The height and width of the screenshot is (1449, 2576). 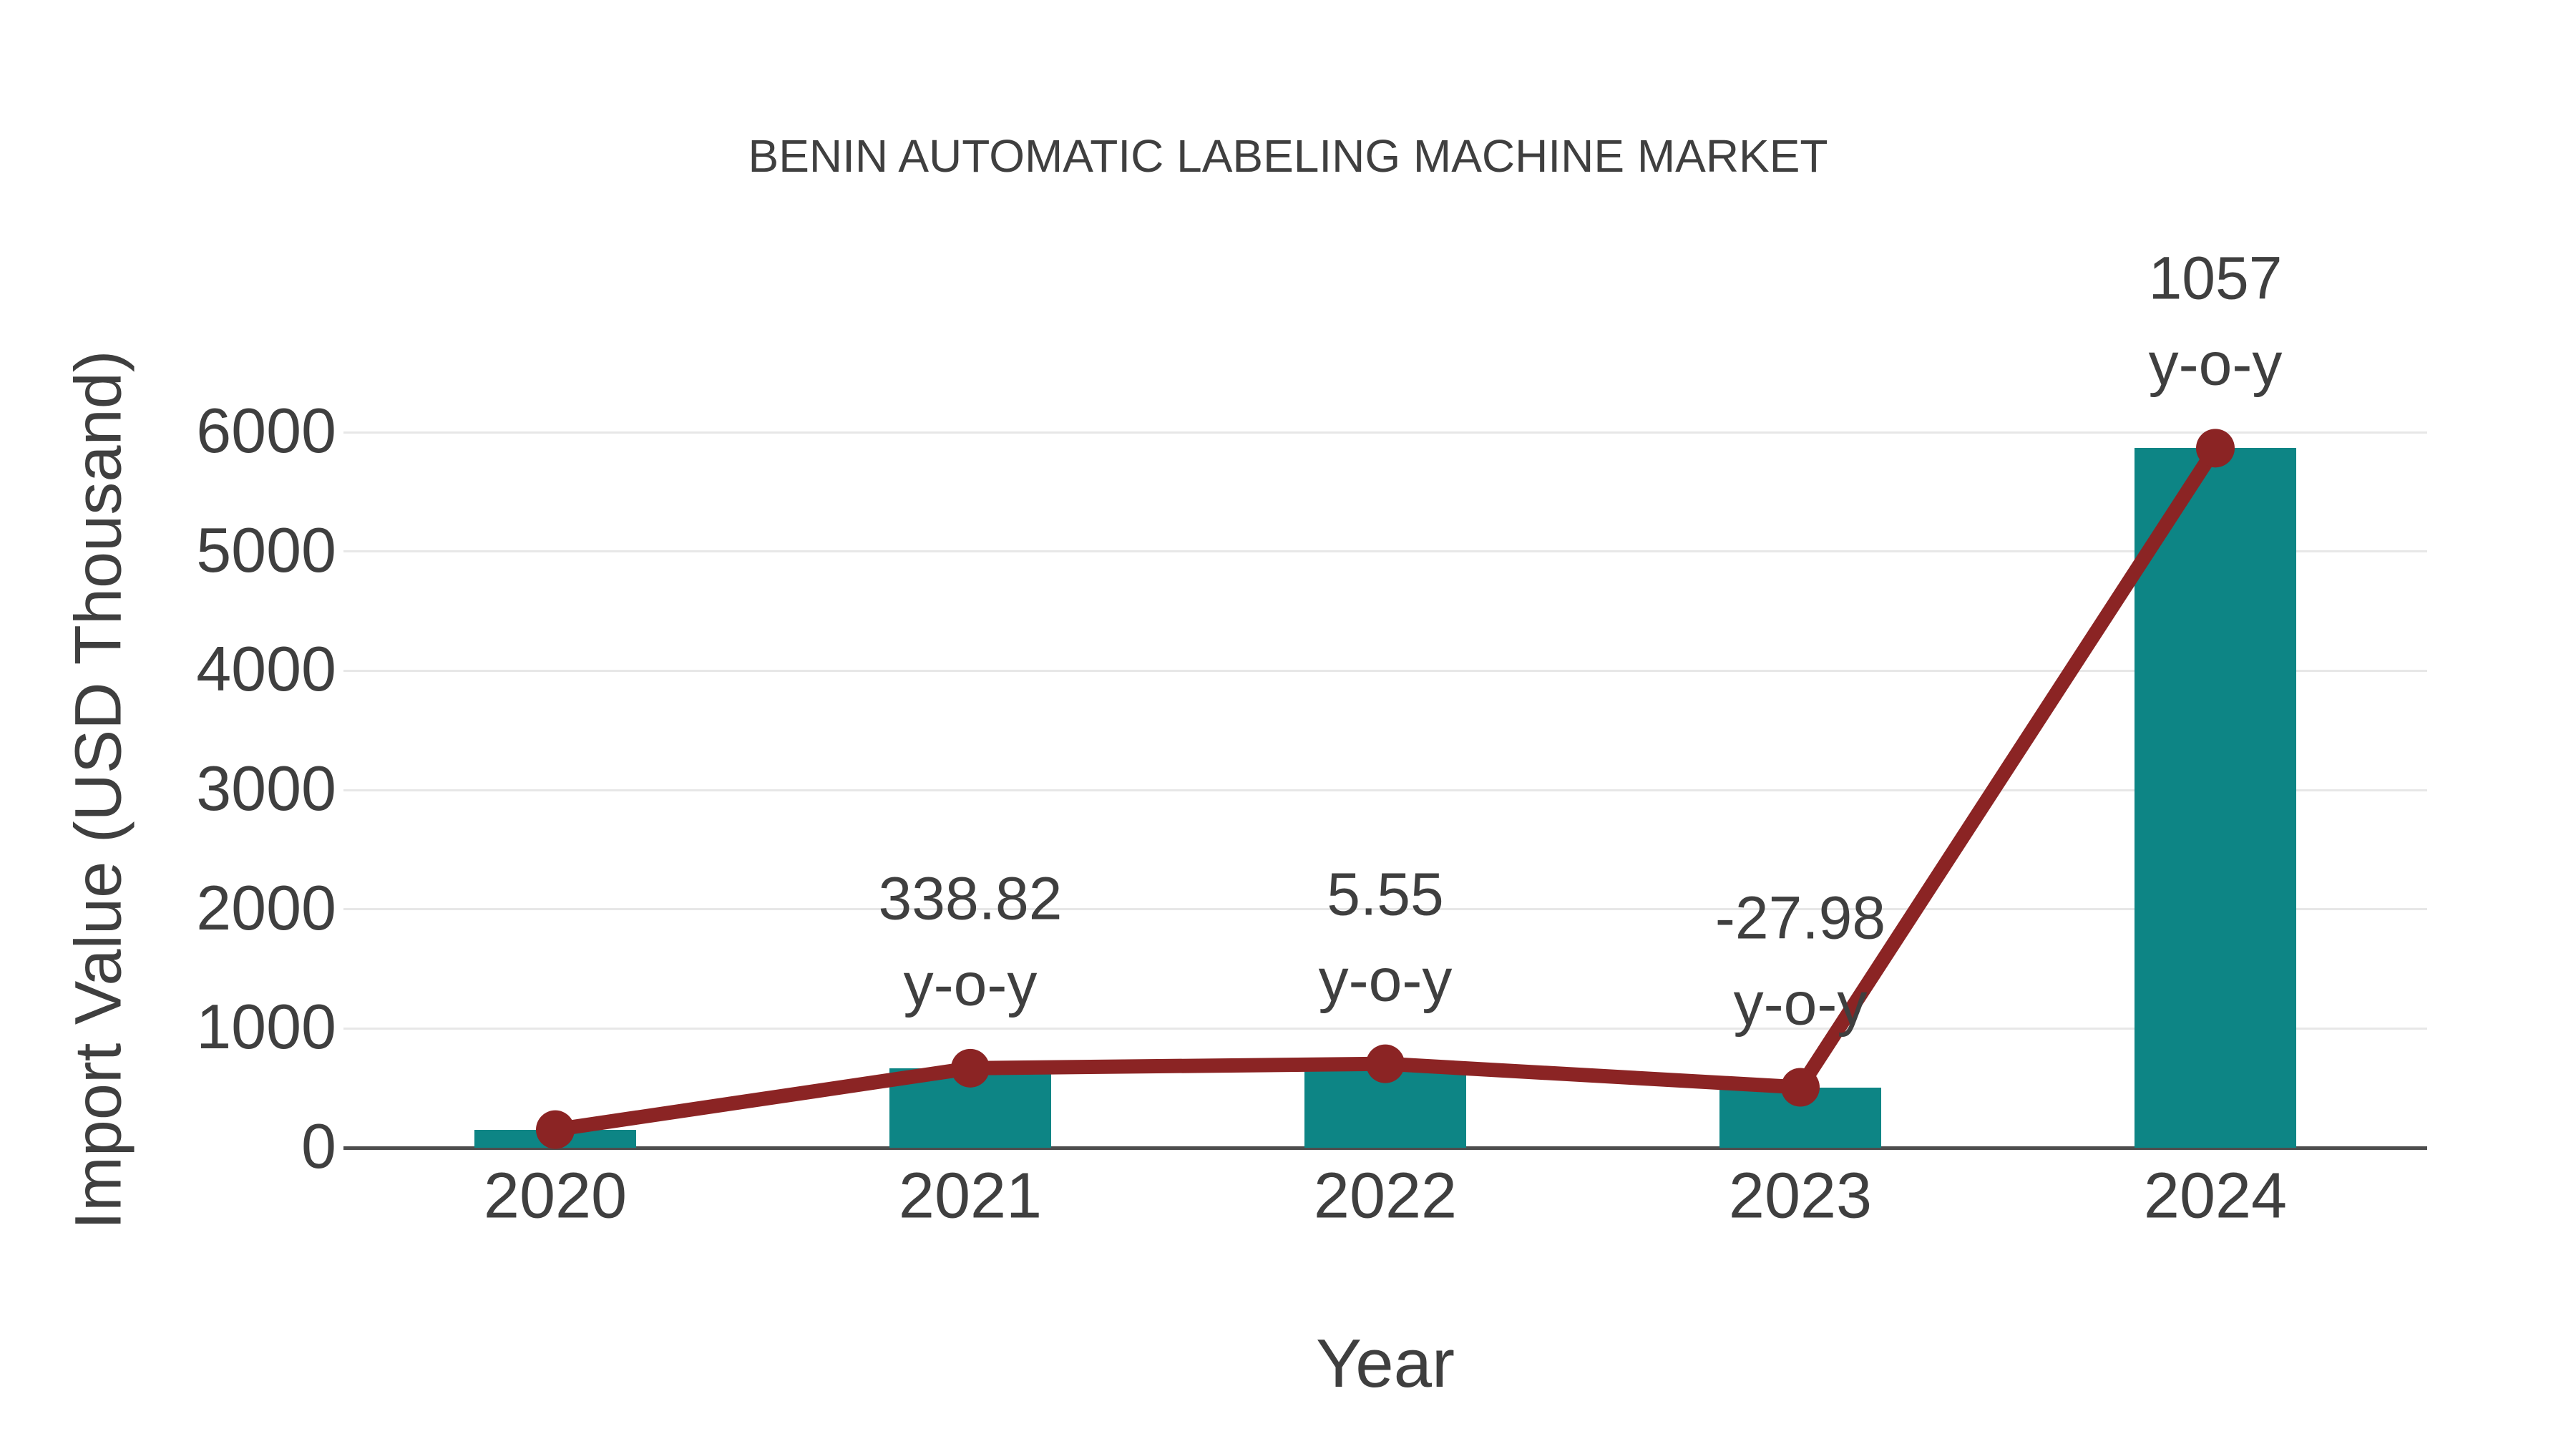 What do you see at coordinates (1800, 1087) in the screenshot?
I see `data-point-marker-2023` at bounding box center [1800, 1087].